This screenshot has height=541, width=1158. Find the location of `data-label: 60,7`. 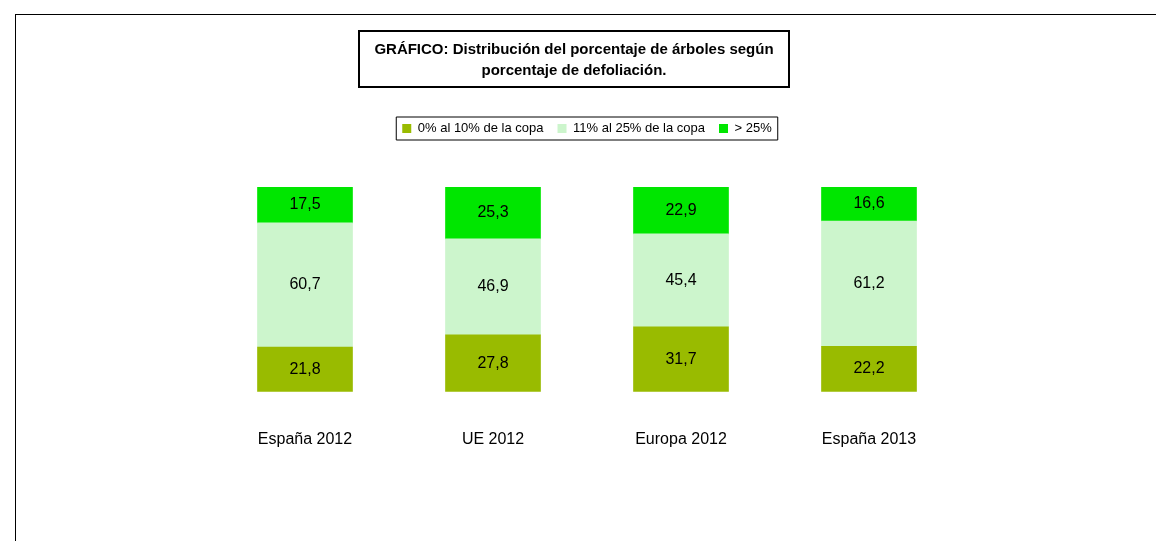

data-label: 60,7 is located at coordinates (305, 284).